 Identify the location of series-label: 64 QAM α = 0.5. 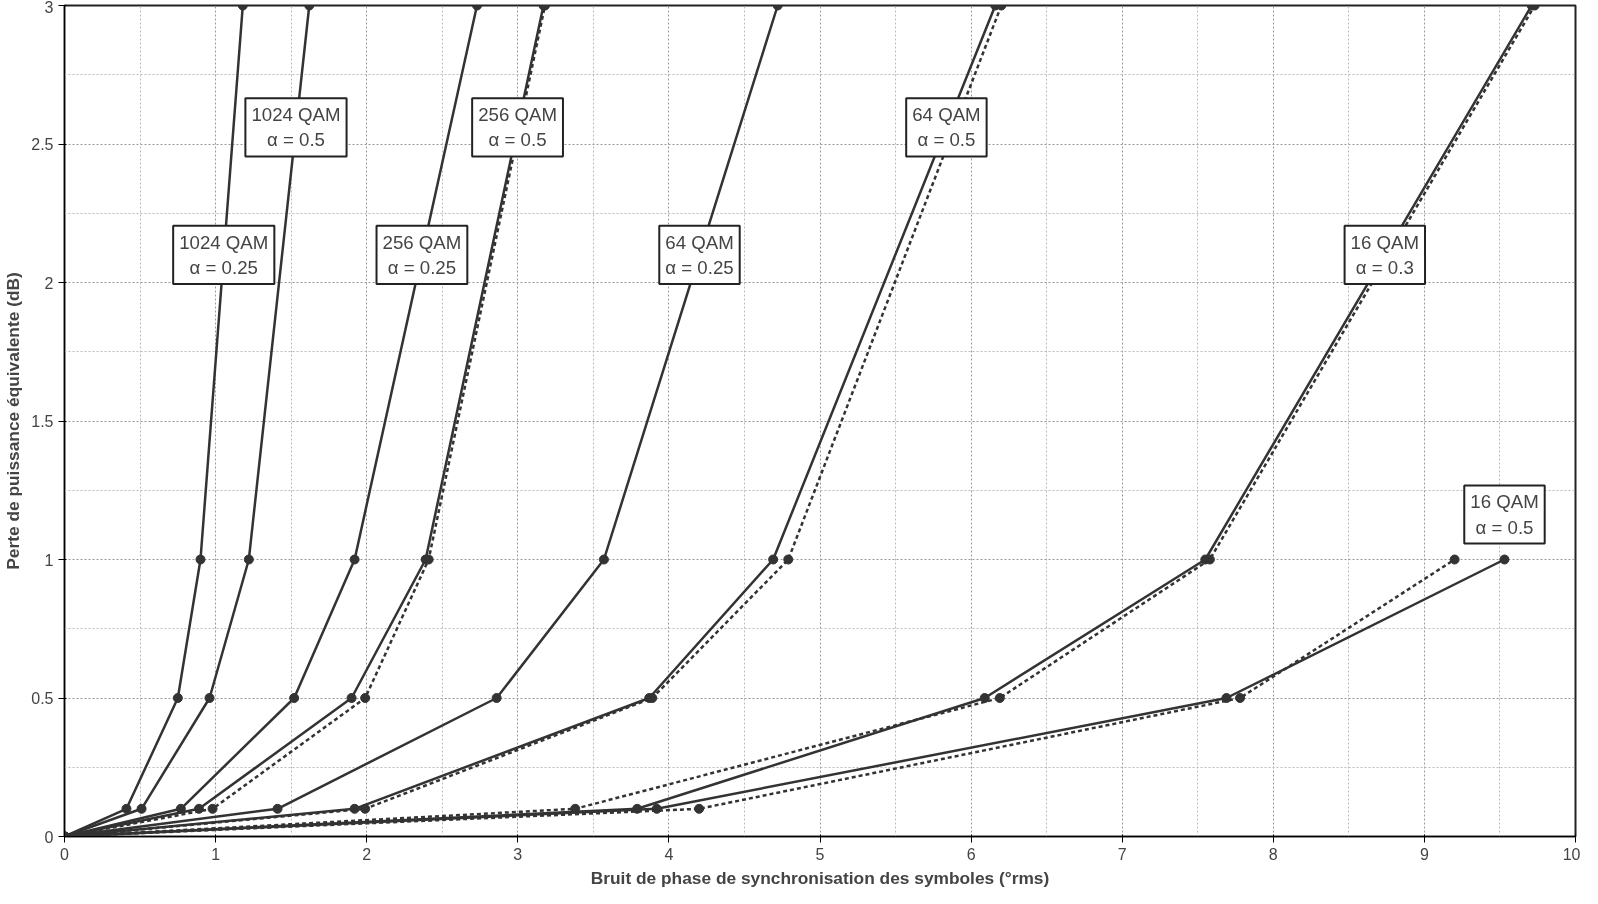
(946, 127).